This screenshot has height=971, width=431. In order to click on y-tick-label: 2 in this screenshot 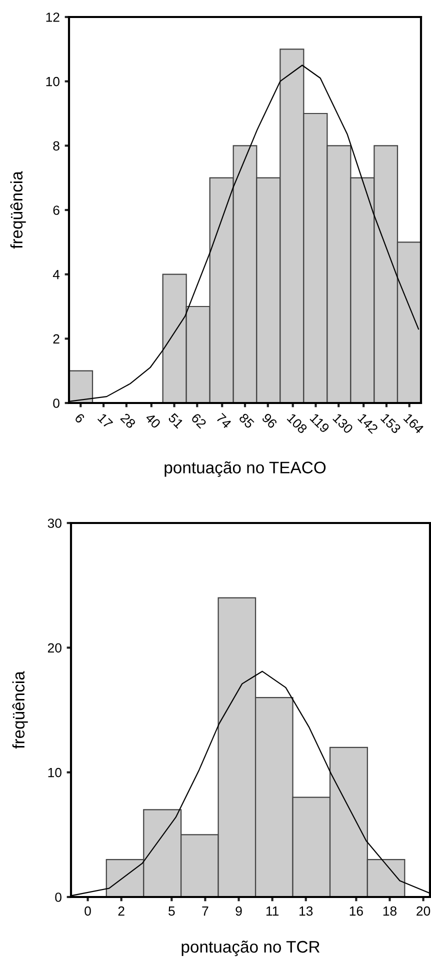, I will do `click(56, 339)`.